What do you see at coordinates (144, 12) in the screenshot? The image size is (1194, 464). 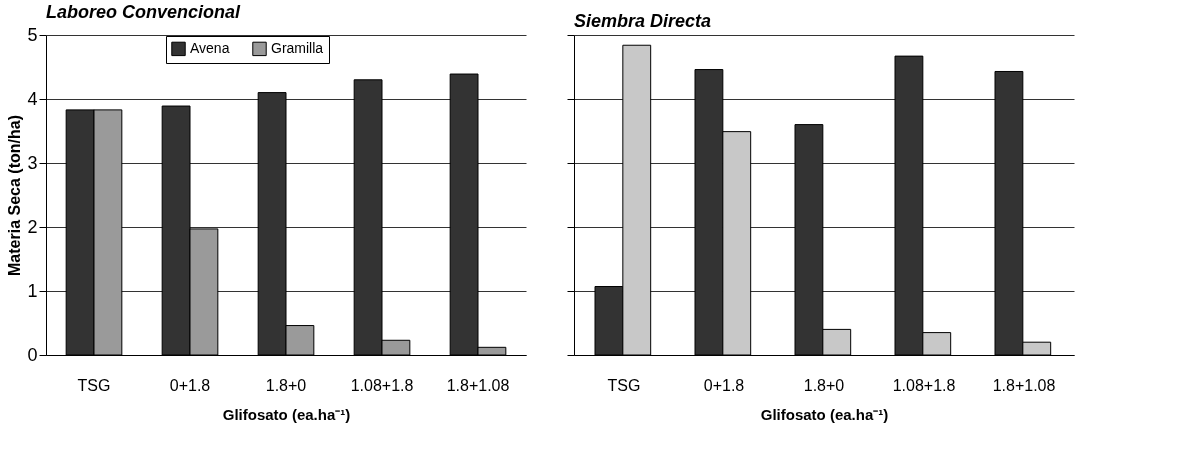 I see `chart-title: Laboreo Convencional` at bounding box center [144, 12].